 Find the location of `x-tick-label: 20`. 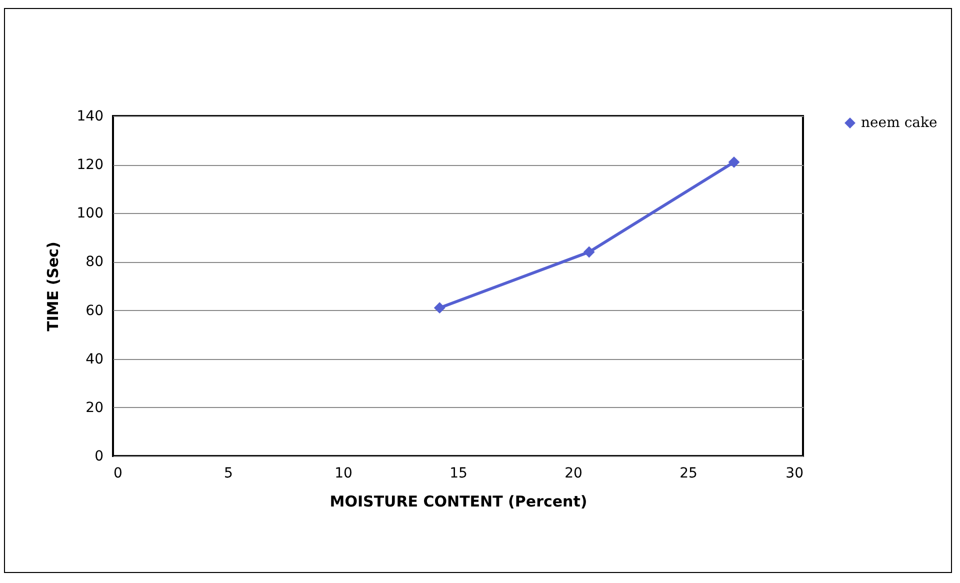

x-tick-label: 20 is located at coordinates (573, 474).